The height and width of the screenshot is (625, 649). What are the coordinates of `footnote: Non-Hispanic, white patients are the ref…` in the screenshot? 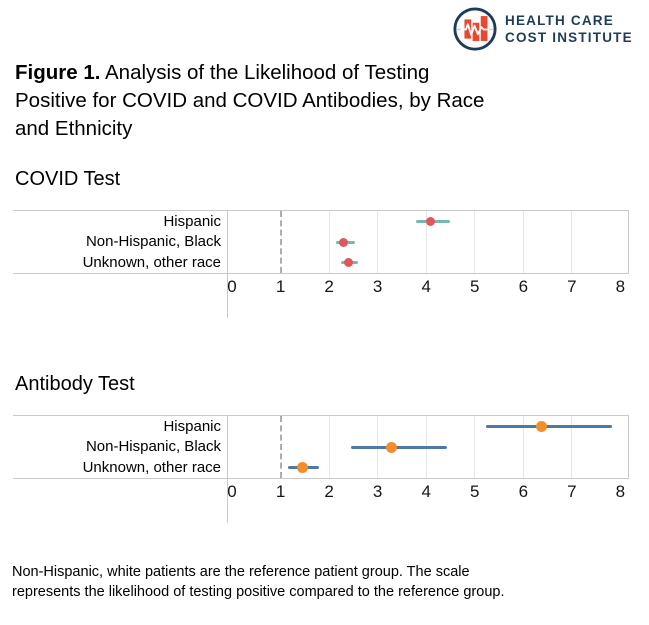 It's located at (258, 582).